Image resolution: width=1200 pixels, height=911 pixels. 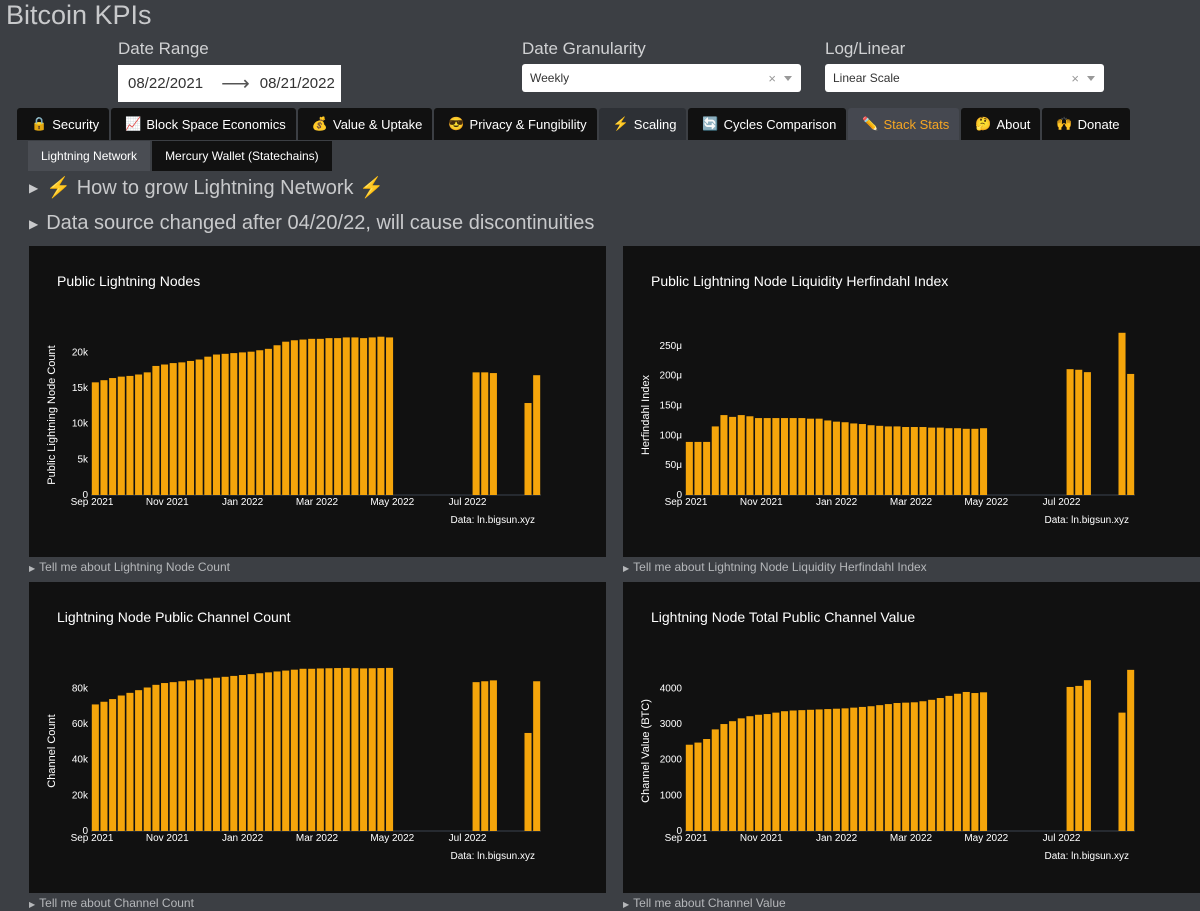 I want to click on tell-me-channel-count: ▶ Tell me about Channel Count, so click(x=111, y=903).